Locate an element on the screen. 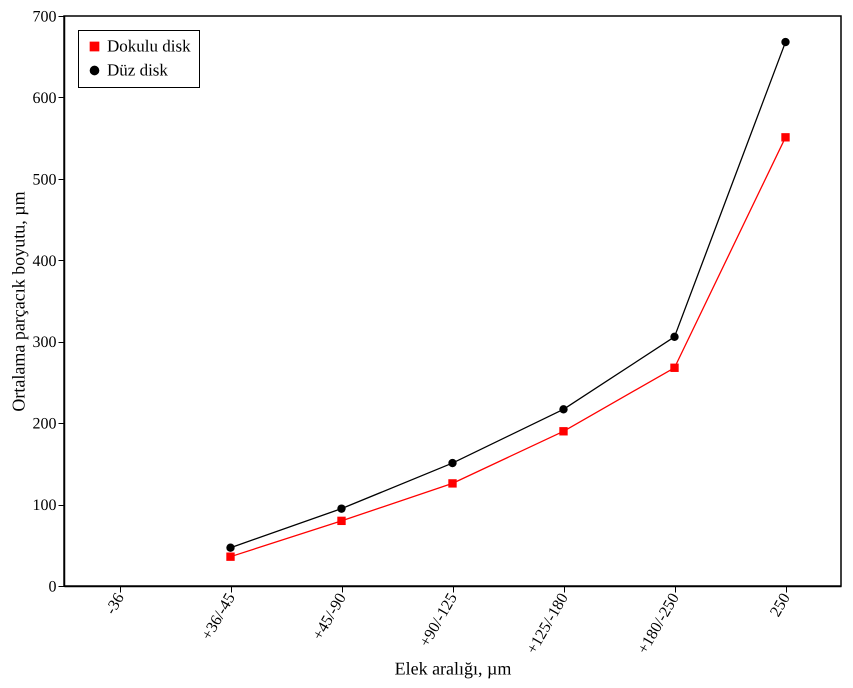  y-tick-label: 600 is located at coordinates (44, 98).